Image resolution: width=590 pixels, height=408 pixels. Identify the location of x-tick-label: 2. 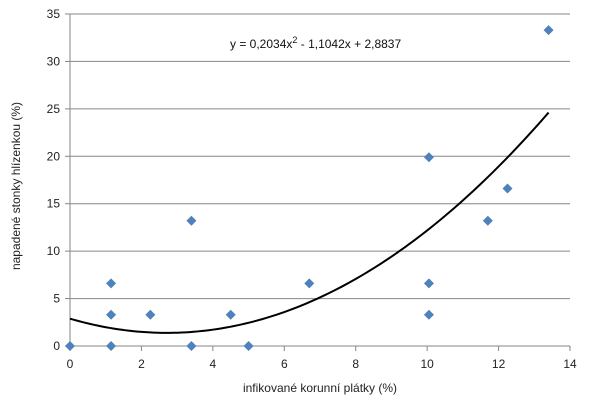
(141, 364).